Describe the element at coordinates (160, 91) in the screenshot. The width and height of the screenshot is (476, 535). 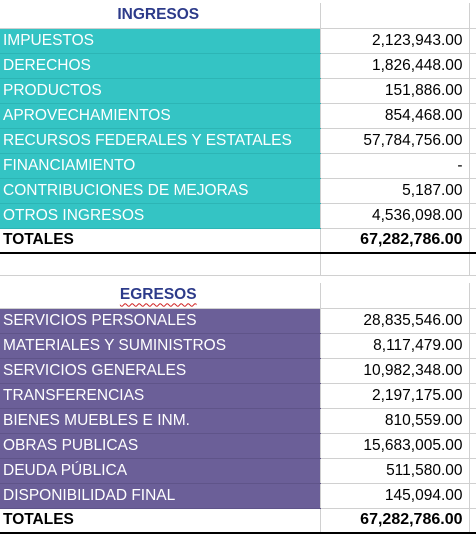
I see `row-label: PRODUCTOS` at that location.